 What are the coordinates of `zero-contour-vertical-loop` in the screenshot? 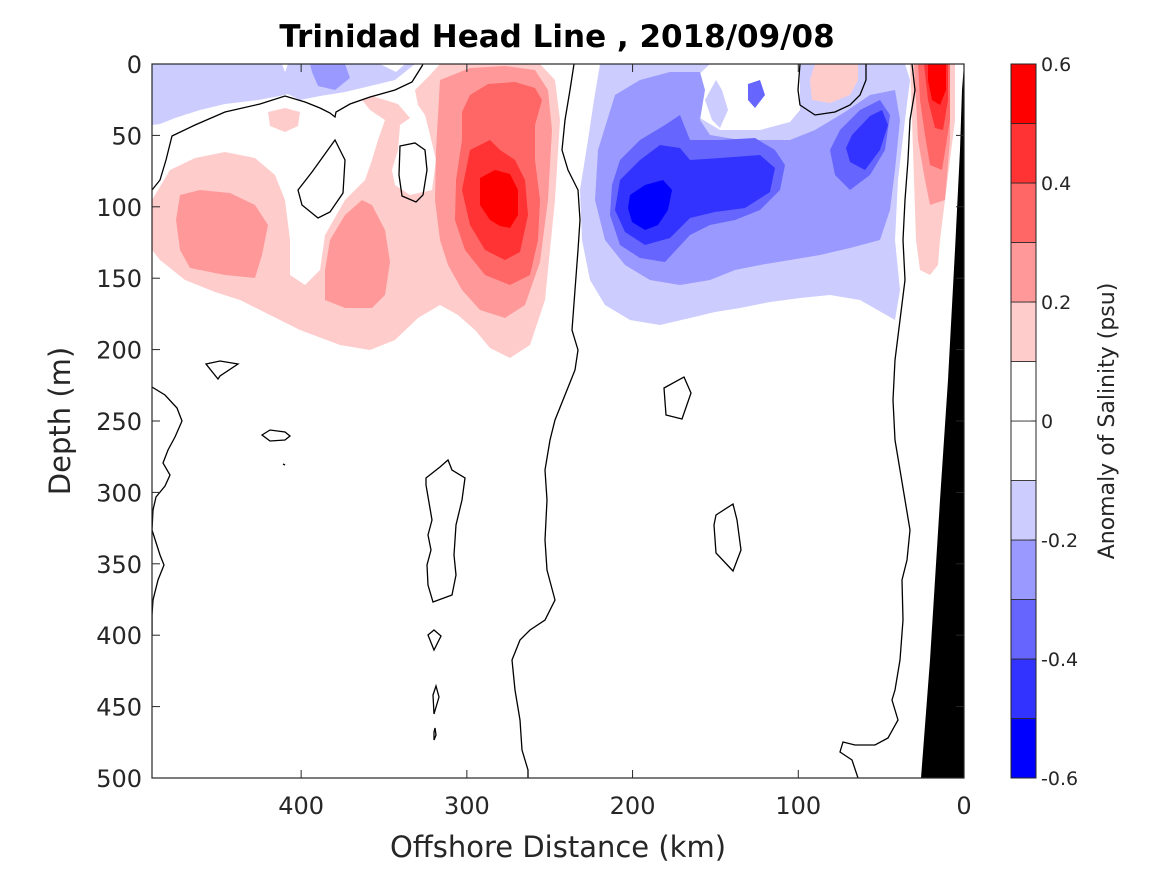 It's located at (445, 530).